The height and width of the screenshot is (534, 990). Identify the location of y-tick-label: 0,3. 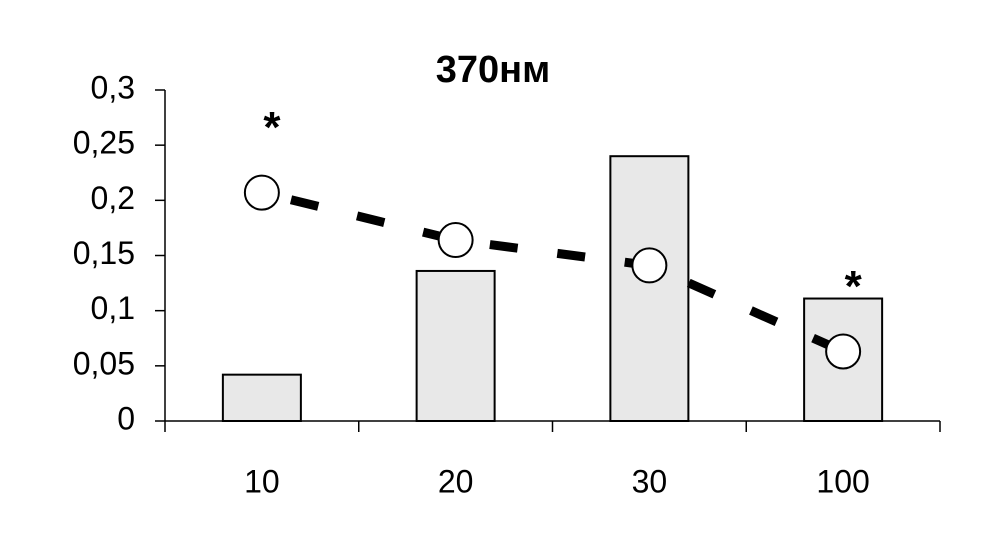
(113, 87).